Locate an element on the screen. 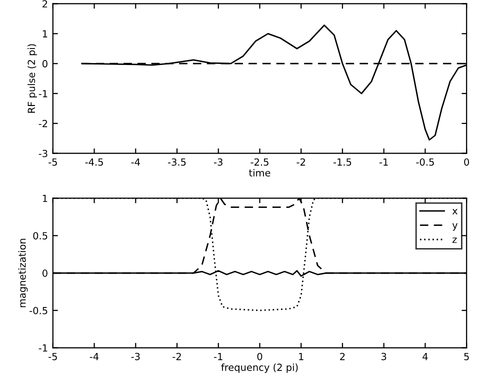  x-tick-label: -2.5 is located at coordinates (259, 162).